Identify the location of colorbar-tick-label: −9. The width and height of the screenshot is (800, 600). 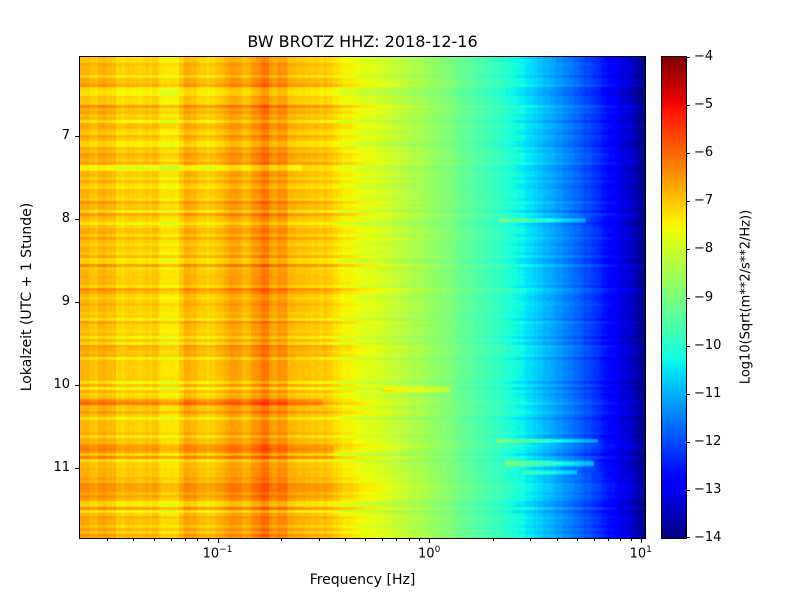
(704, 297).